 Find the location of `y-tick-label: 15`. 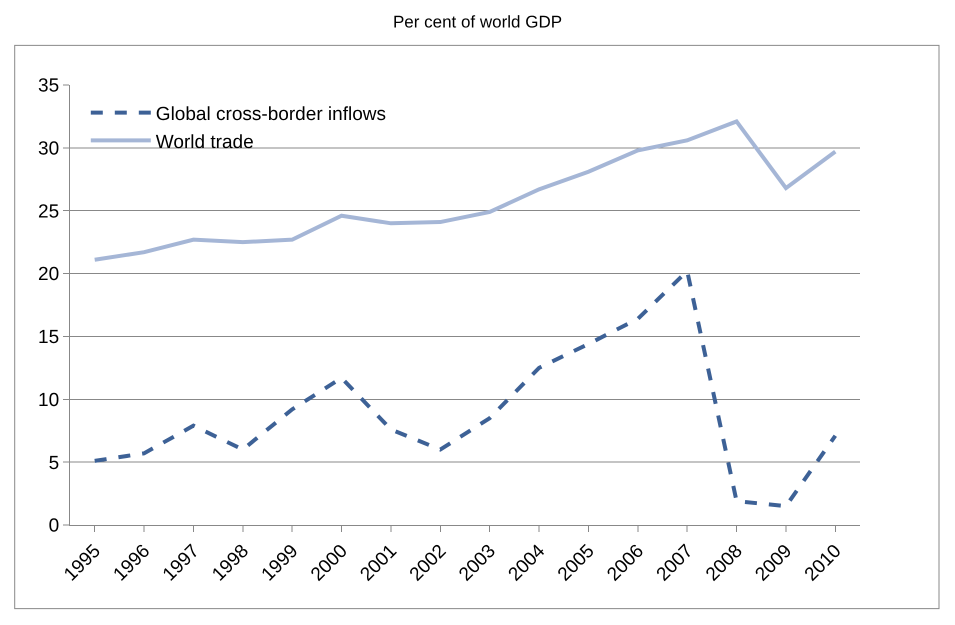

y-tick-label: 15 is located at coordinates (49, 337).